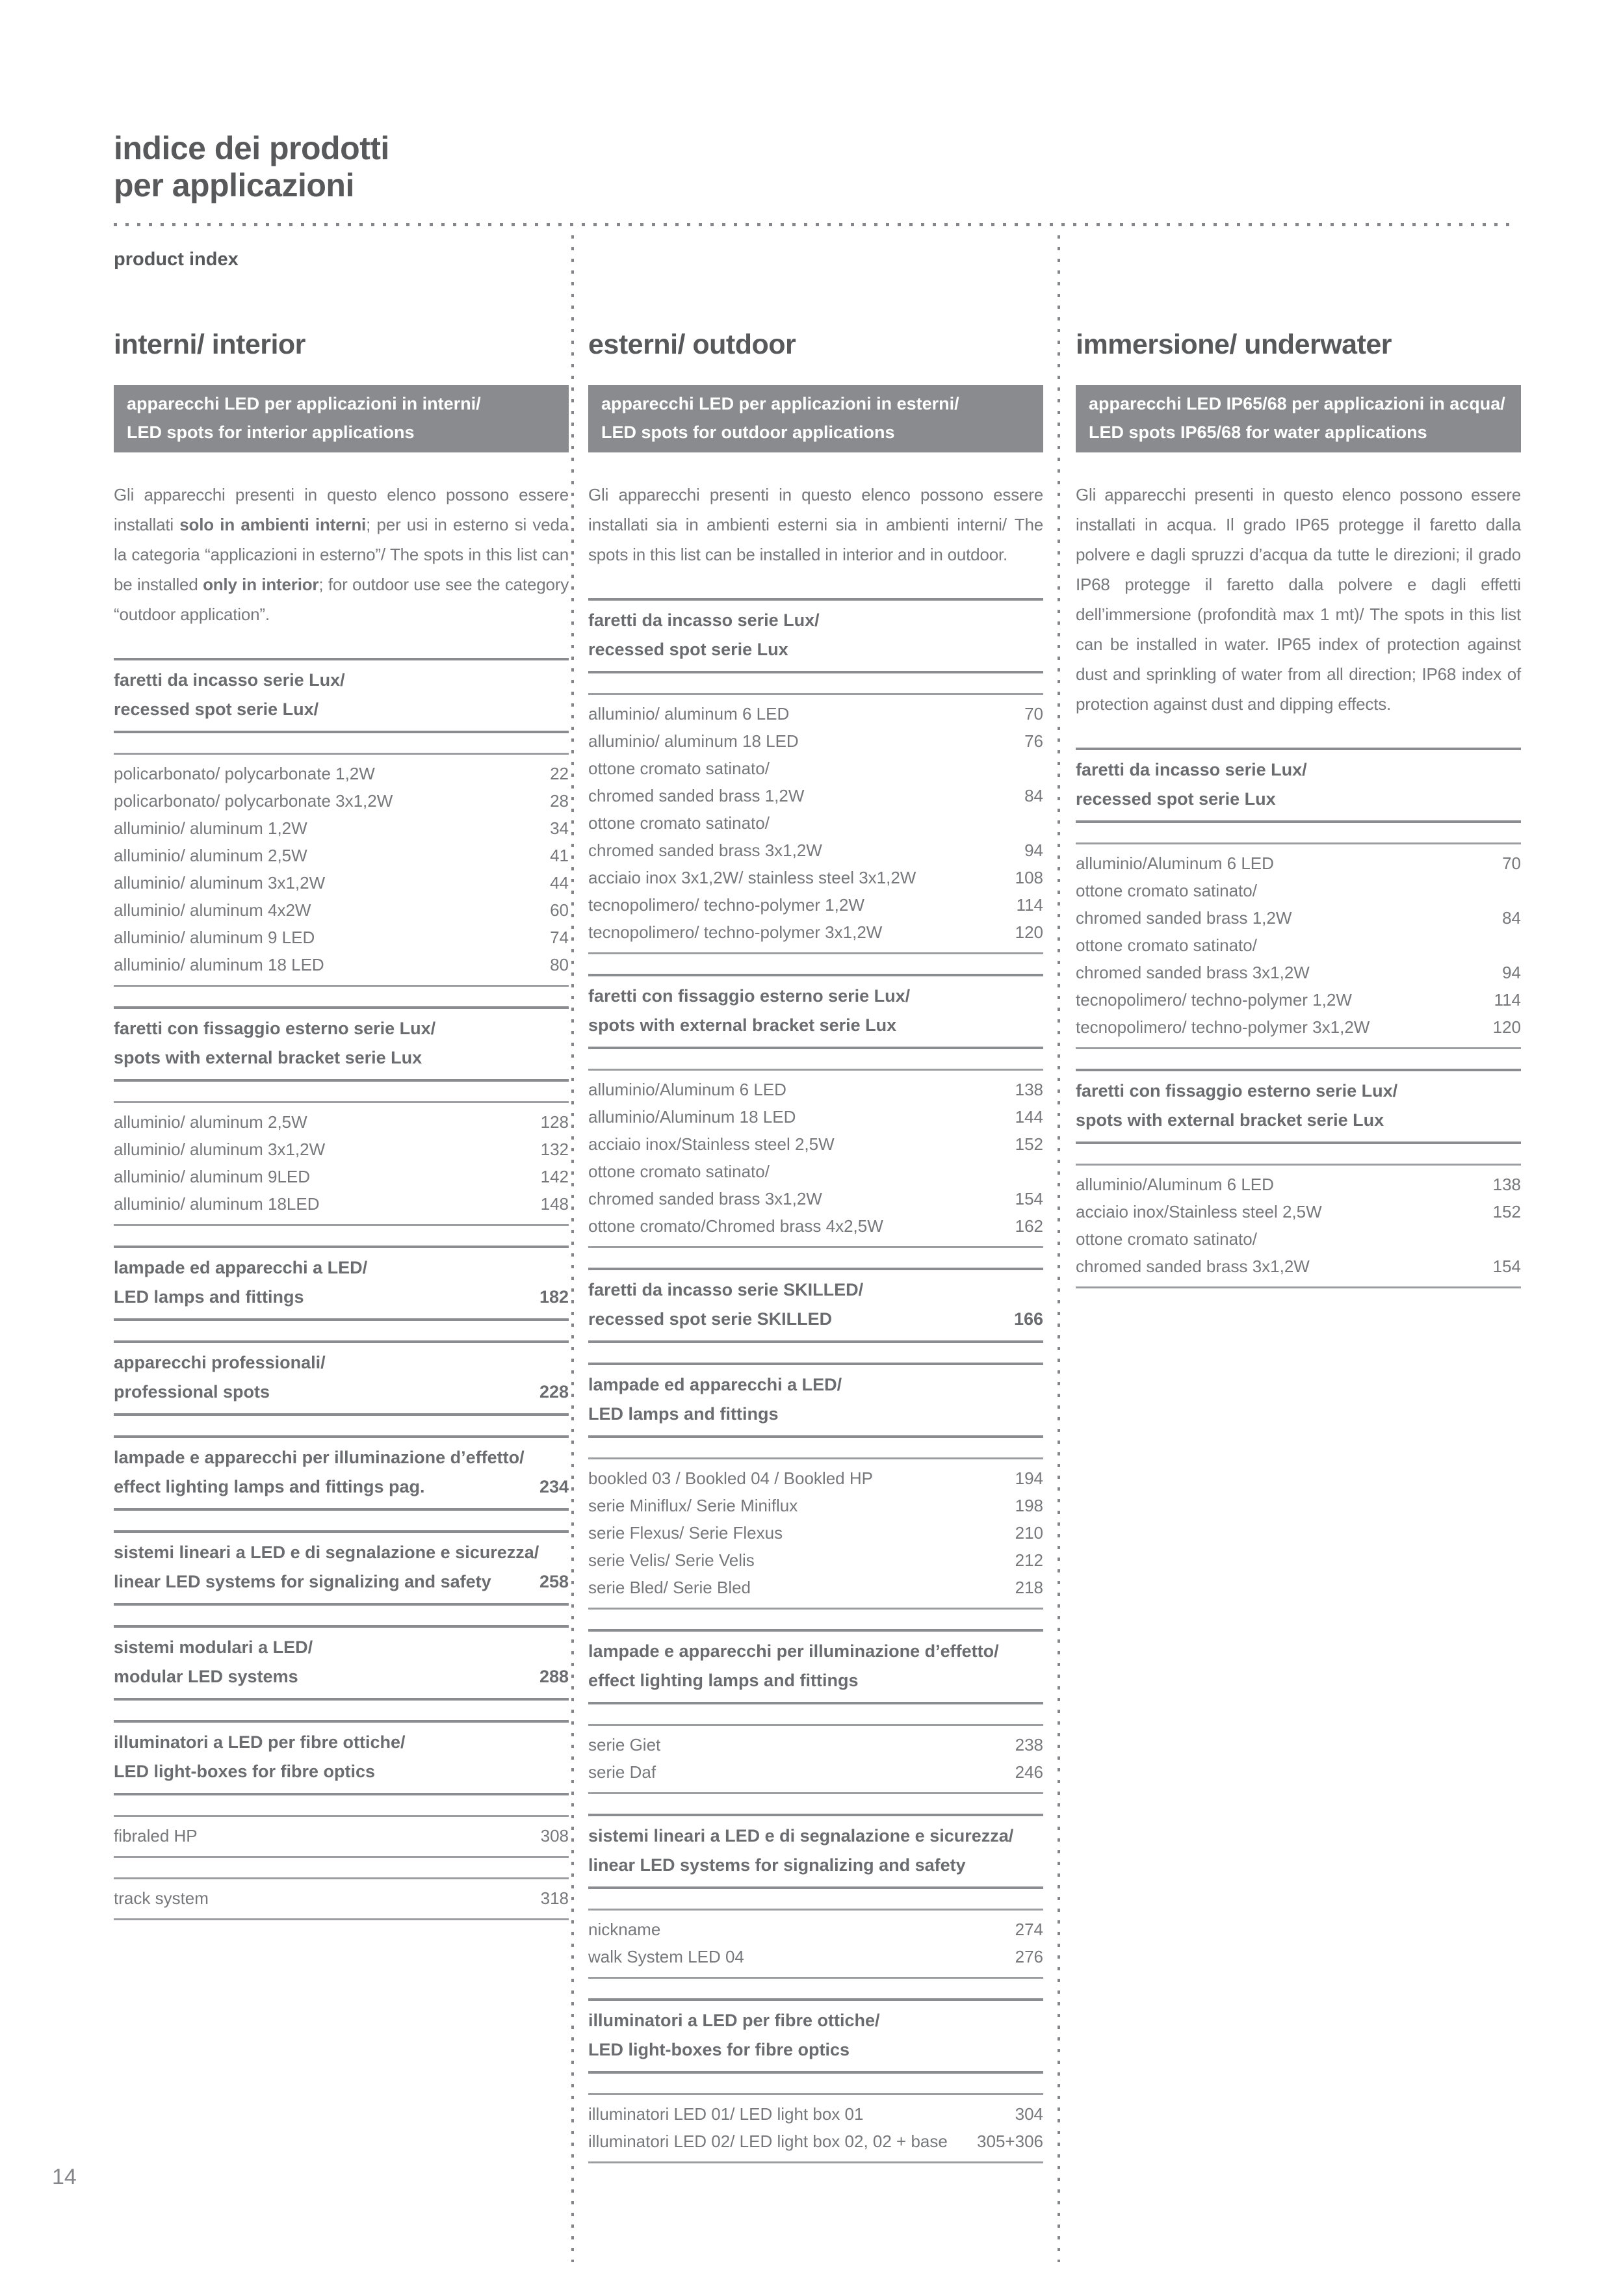 The image size is (1623, 2296). Describe the element at coordinates (1298, 863) in the screenshot. I see `product-item-line: alluminio/Aluminum 6 LED 70` at that location.